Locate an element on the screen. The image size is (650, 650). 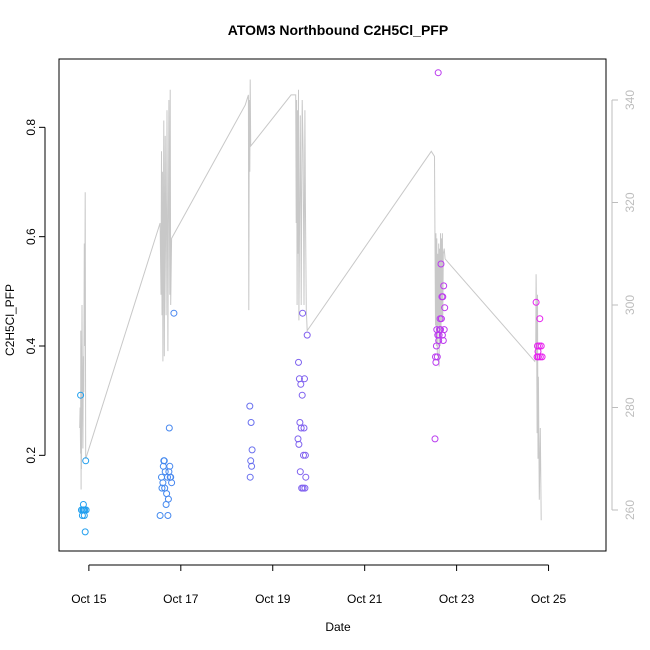
y-tick-label: 0.8 is located at coordinates (31, 127).